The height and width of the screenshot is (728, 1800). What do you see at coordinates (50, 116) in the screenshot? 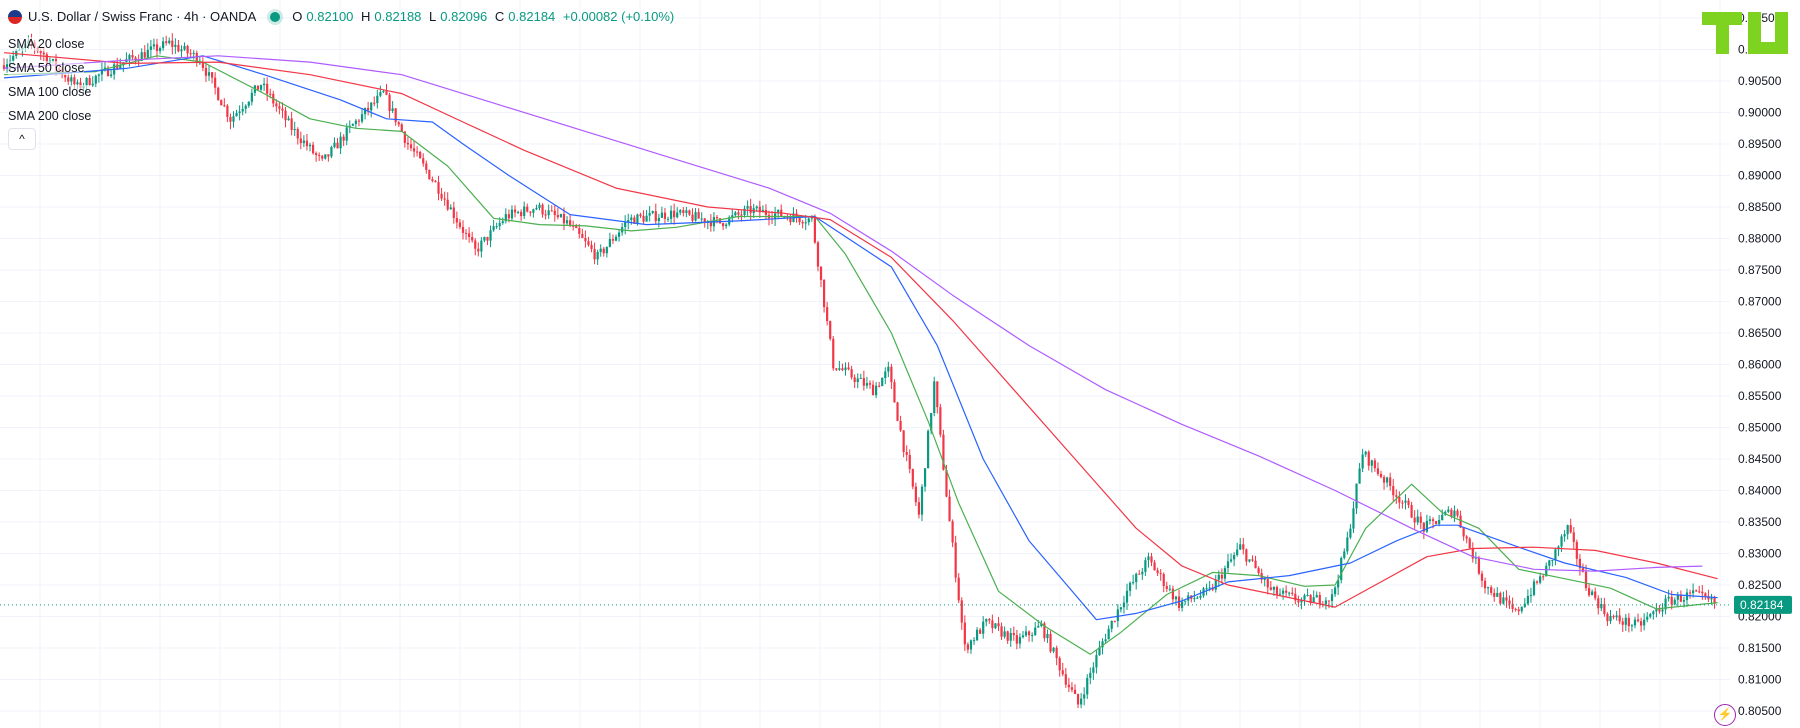
I see `indicator-sma200: SMA 200 close` at bounding box center [50, 116].